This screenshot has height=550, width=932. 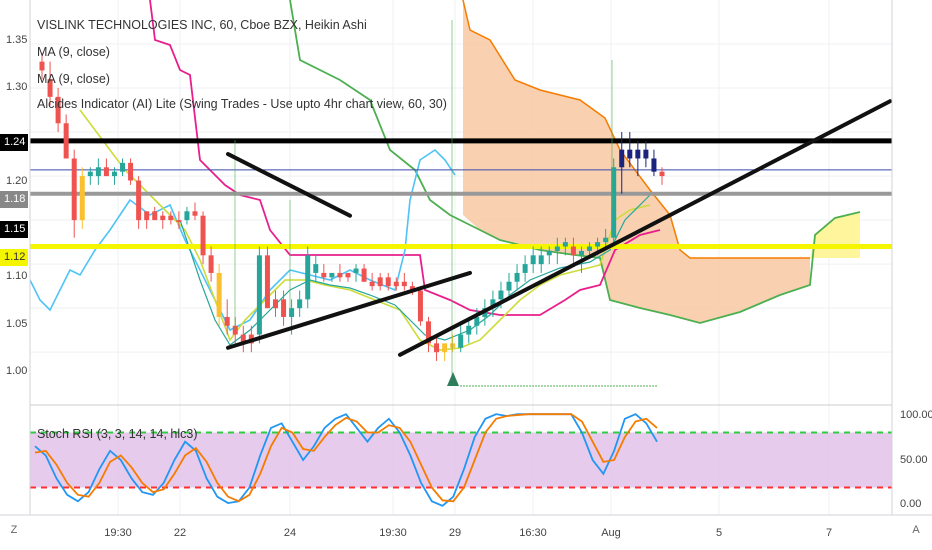 I want to click on osc-tick-label: 0.00, so click(x=911, y=504).